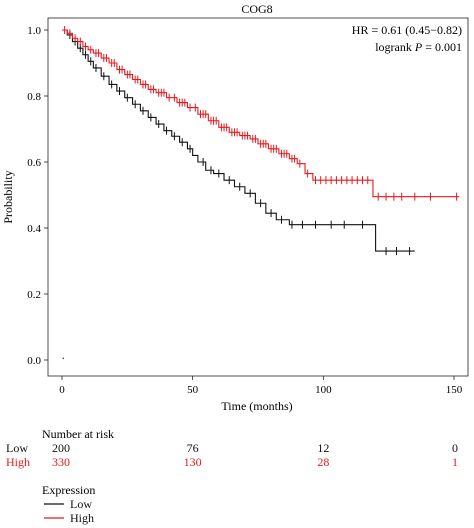 This screenshot has width=474, height=528. I want to click on y-tick-label: 0.2, so click(34, 295).